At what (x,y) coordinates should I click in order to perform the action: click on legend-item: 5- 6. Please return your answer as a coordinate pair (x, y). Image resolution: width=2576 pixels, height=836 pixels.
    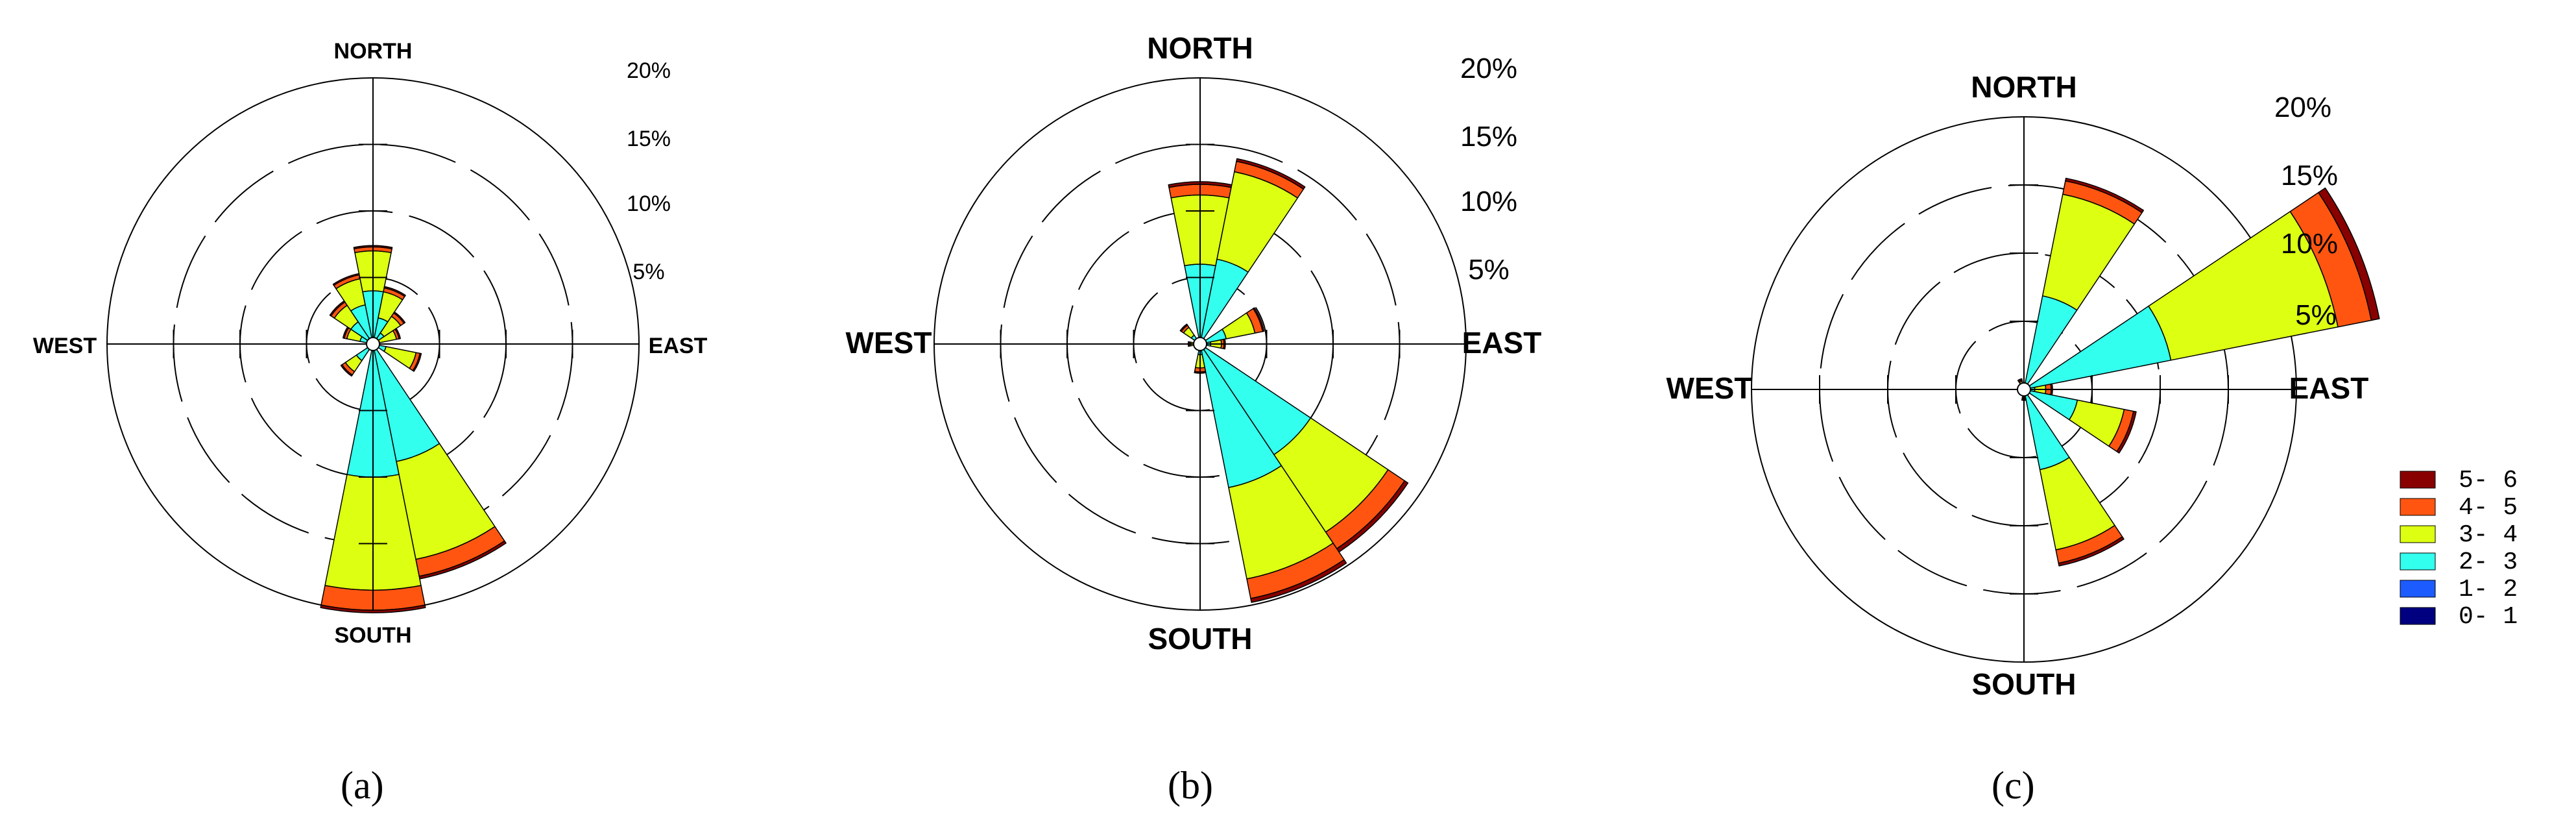
    Looking at the image, I should click on (2459, 481).